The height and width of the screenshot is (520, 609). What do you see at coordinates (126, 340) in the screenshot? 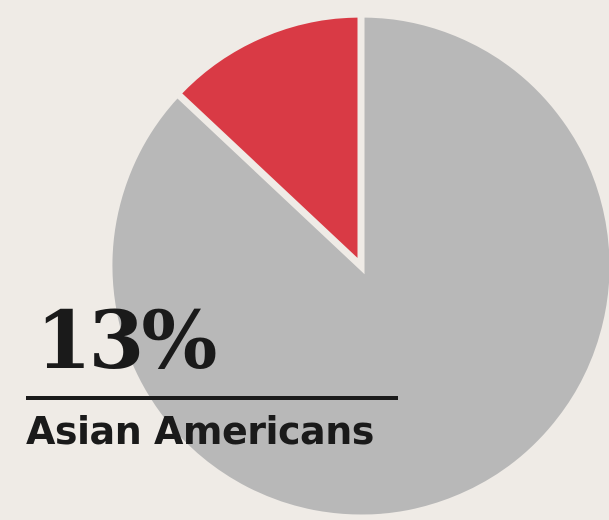
I see `highlight-percentage: 13%` at bounding box center [126, 340].